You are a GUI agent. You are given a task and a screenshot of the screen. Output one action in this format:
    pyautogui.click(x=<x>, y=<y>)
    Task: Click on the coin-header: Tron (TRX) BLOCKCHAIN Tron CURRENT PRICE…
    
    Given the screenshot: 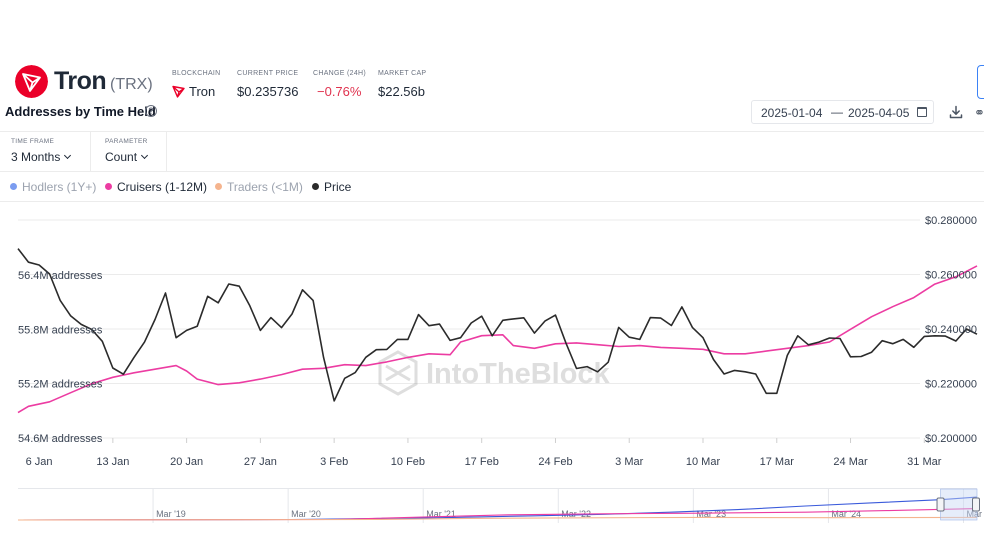 What is the action you would take?
    pyautogui.click(x=492, y=82)
    